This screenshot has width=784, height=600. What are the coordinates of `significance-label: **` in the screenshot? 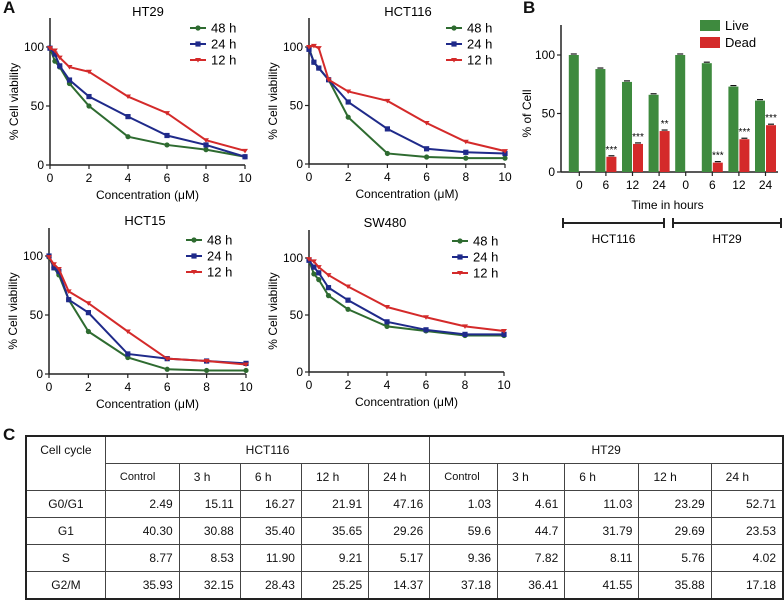 It's located at (665, 124).